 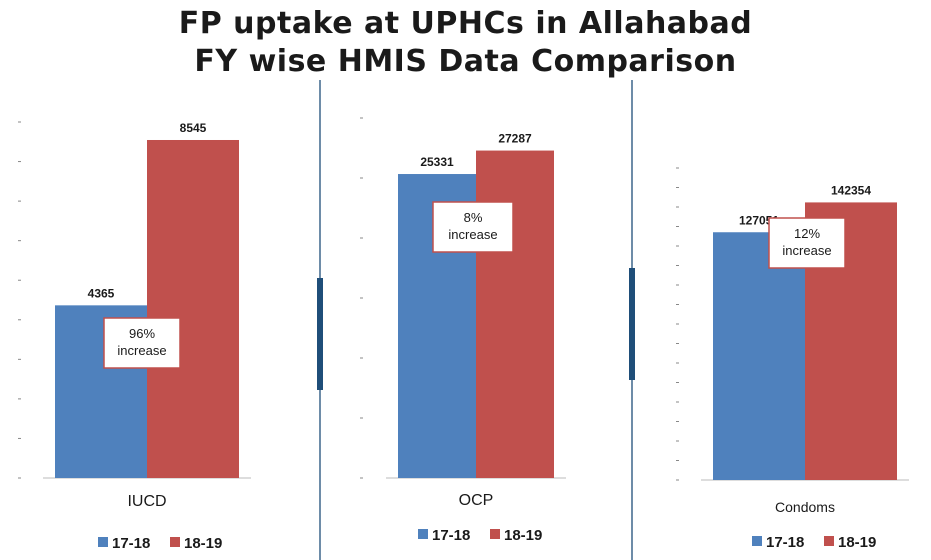 I want to click on increase-annotation-text: 96%, so click(x=142, y=333).